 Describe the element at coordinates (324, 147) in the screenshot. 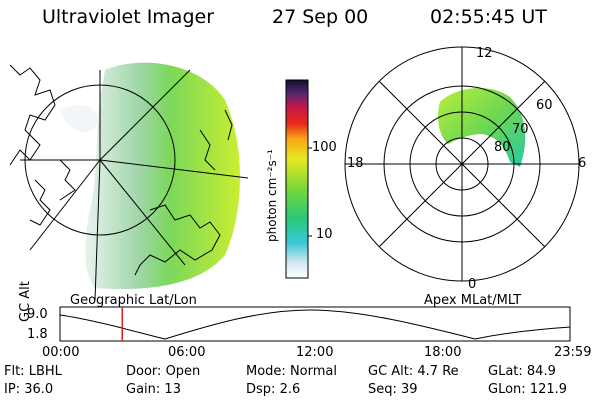

I see `colorbar-tick-100: 100` at that location.